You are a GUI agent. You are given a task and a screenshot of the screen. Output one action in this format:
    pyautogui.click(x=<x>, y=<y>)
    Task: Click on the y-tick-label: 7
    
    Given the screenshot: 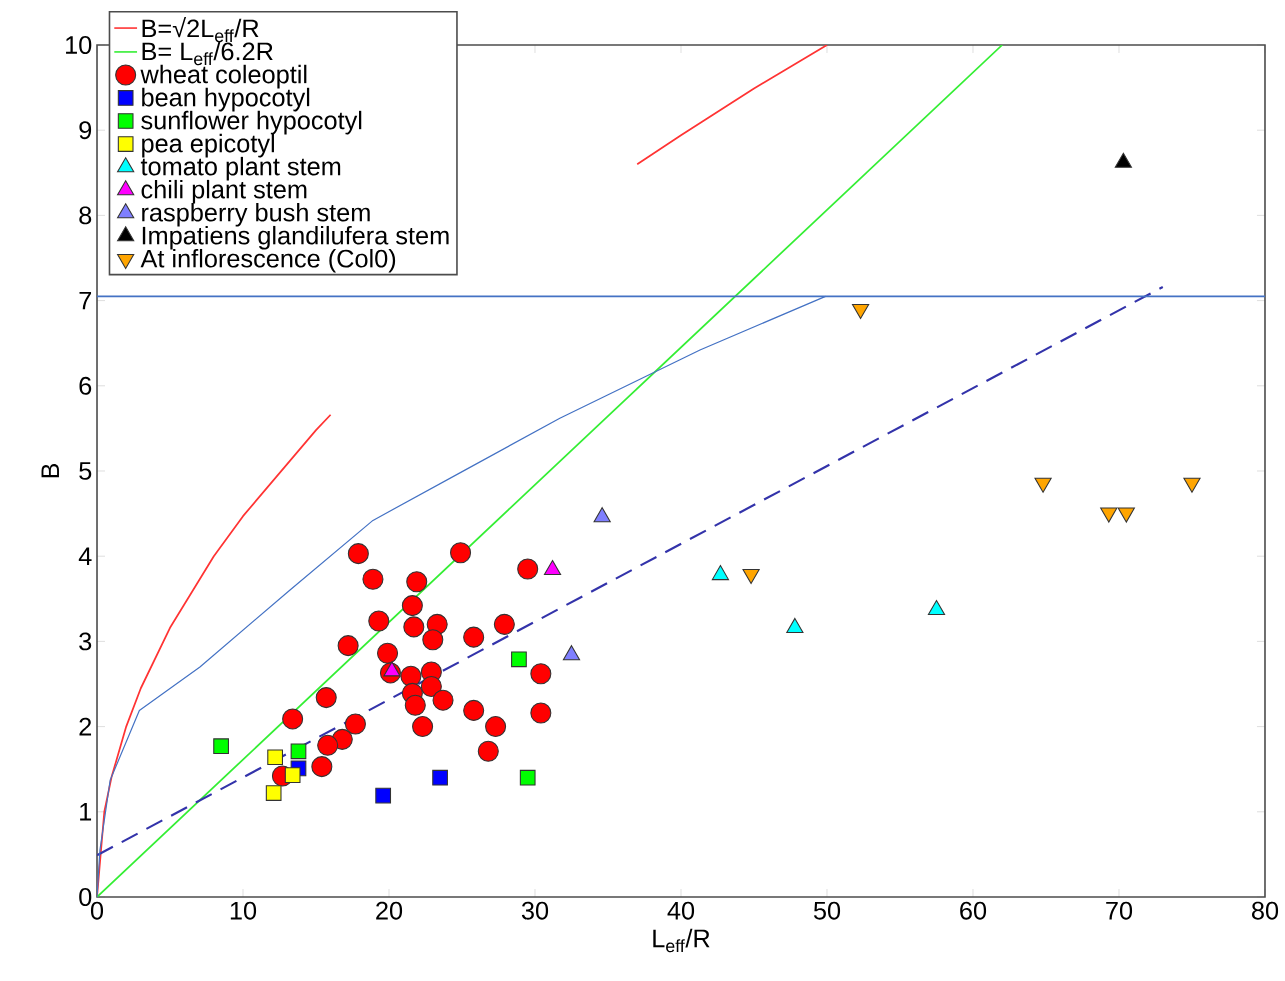 What is the action you would take?
    pyautogui.click(x=85, y=300)
    